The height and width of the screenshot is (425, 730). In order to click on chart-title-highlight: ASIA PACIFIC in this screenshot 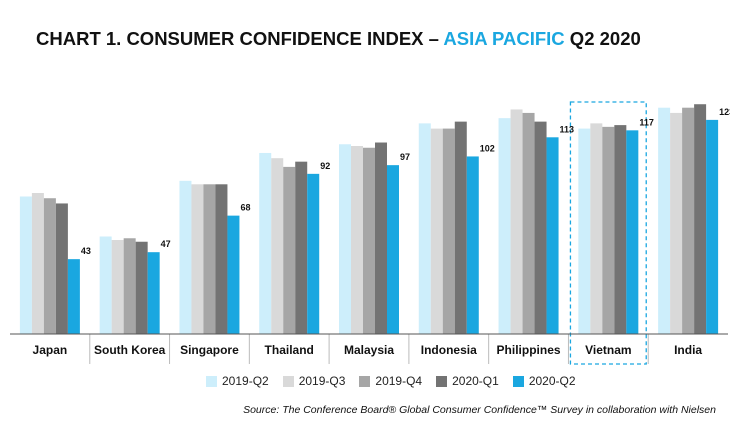, I will do `click(504, 38)`.